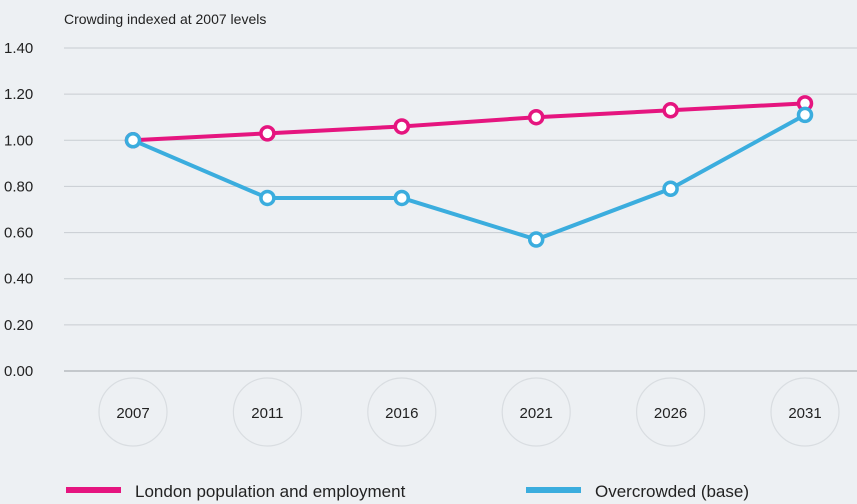  I want to click on x-tick-label: 2026, so click(670, 413).